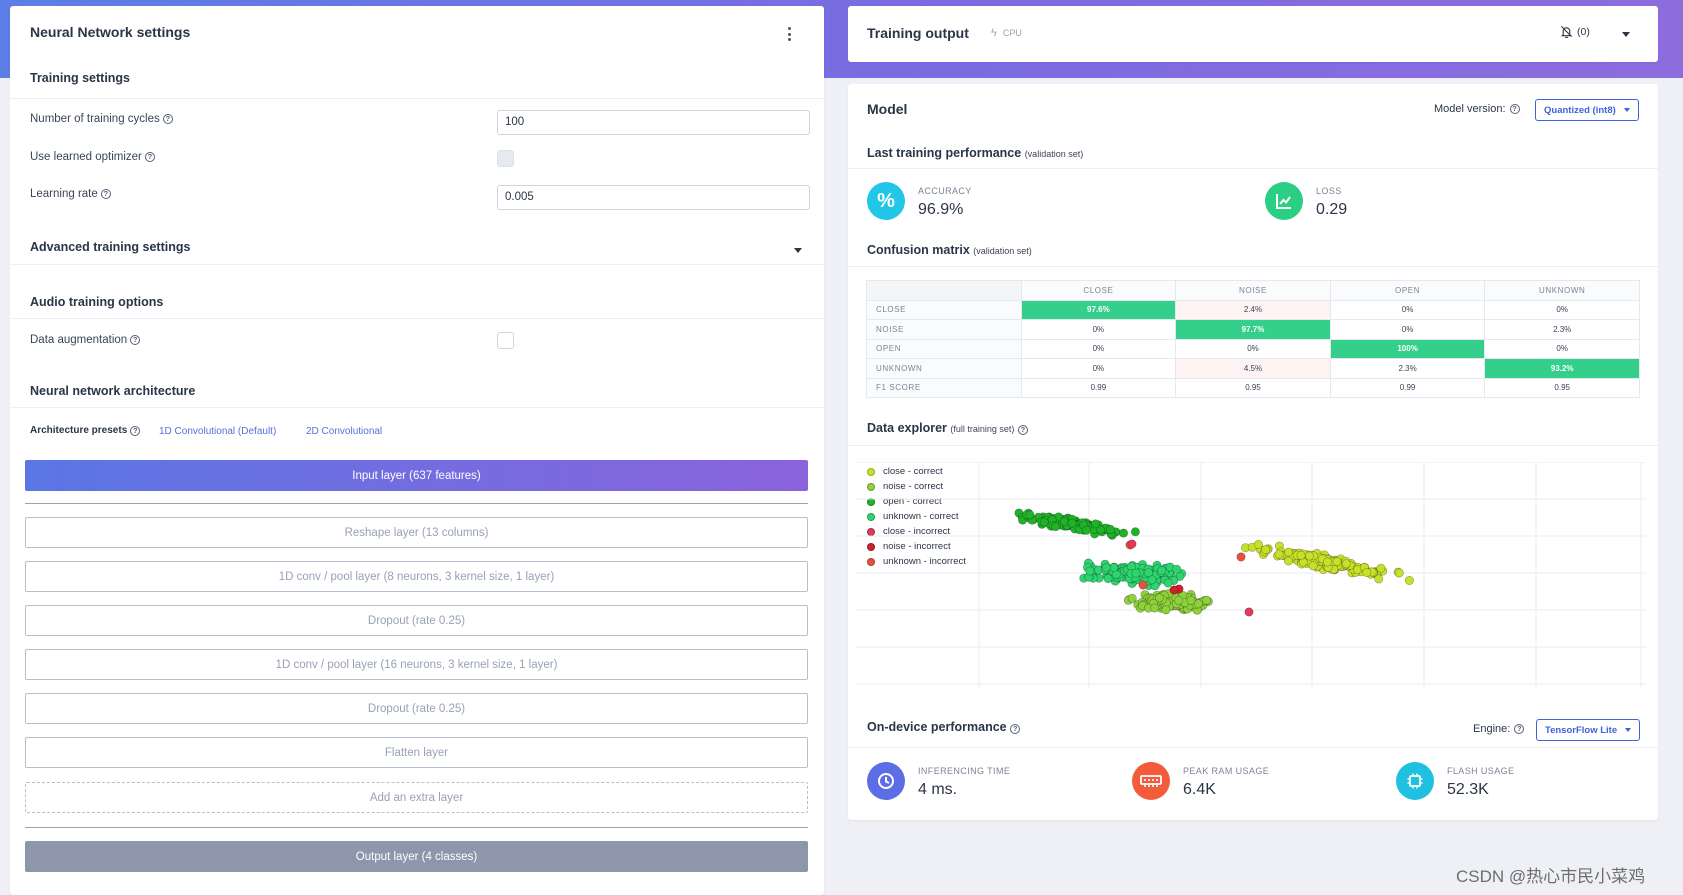 The width and height of the screenshot is (1683, 895). Describe the element at coordinates (1587, 110) in the screenshot. I see `model-version-select: Quantized (int8)` at that location.